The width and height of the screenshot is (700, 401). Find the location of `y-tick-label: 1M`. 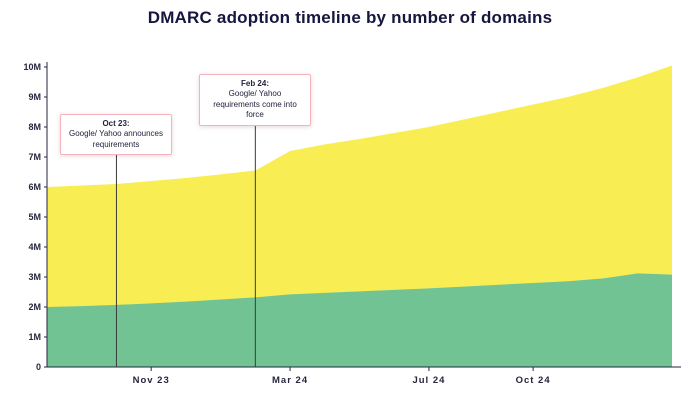

y-tick-label: 1M is located at coordinates (34, 337).